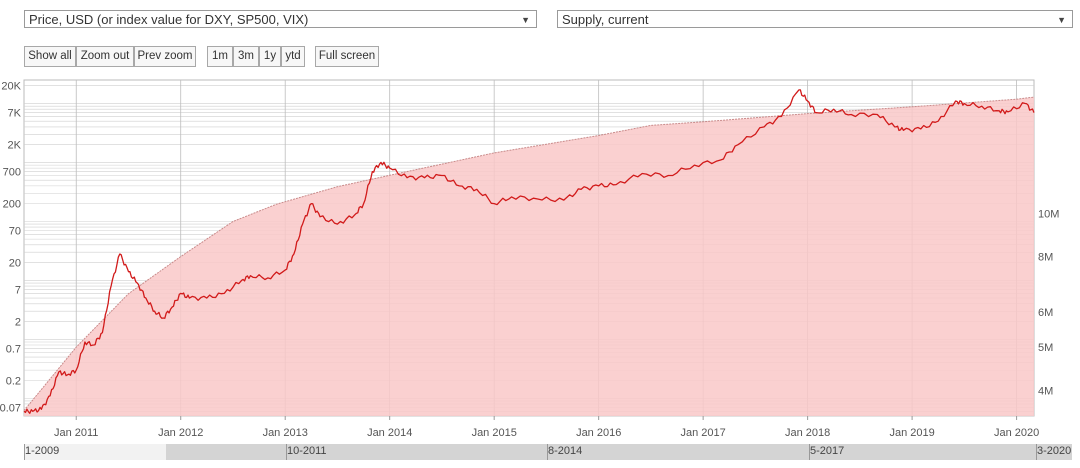 This screenshot has width=1080, height=468. I want to click on x-tick-label: Jan 2017, so click(702, 433).